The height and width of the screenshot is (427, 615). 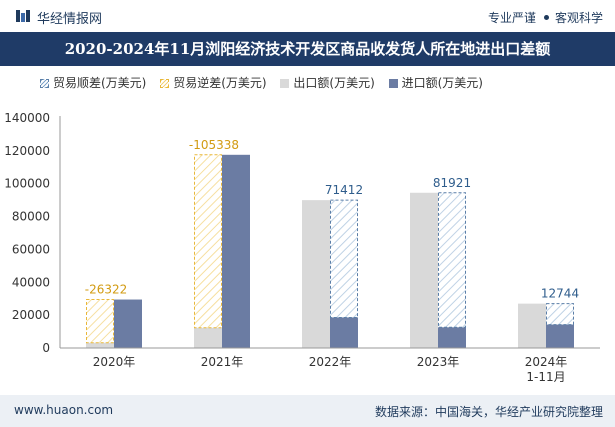 I want to click on x-tick-label: 1-11月, so click(x=545, y=377).